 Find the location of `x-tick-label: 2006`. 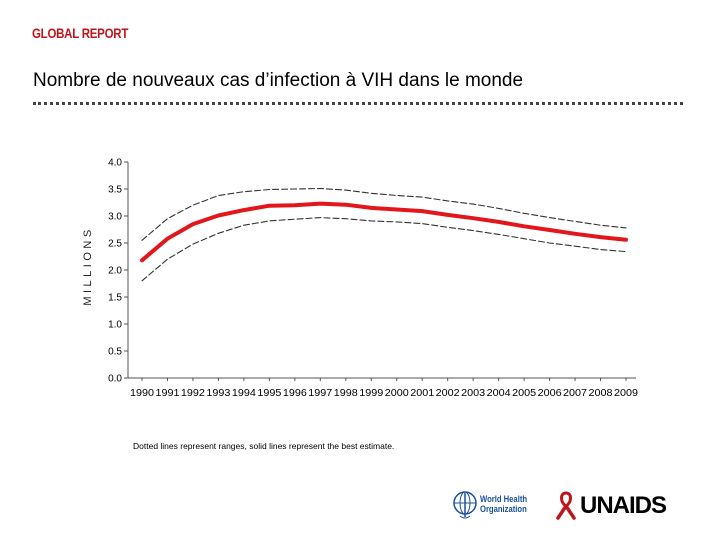

x-tick-label: 2006 is located at coordinates (550, 393).